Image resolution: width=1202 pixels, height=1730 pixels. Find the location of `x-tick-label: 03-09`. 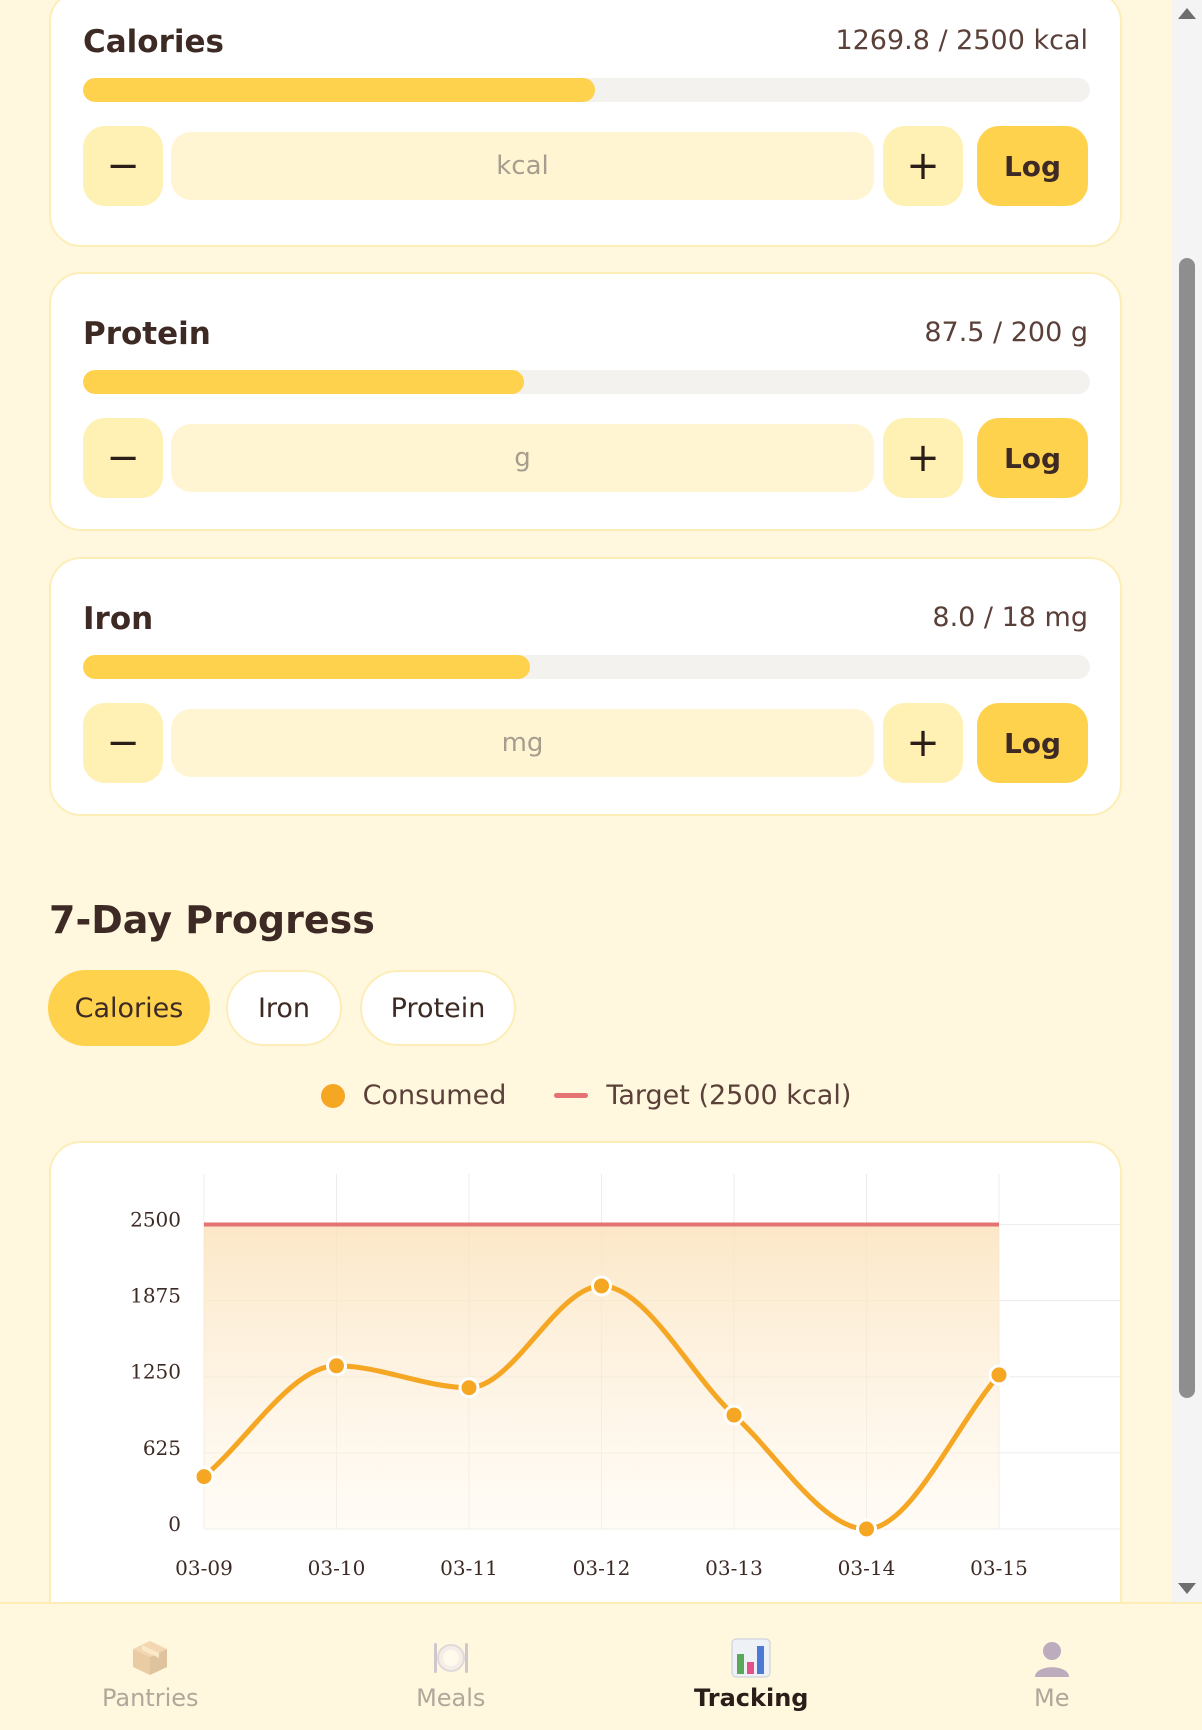

x-tick-label: 03-09 is located at coordinates (204, 1568).